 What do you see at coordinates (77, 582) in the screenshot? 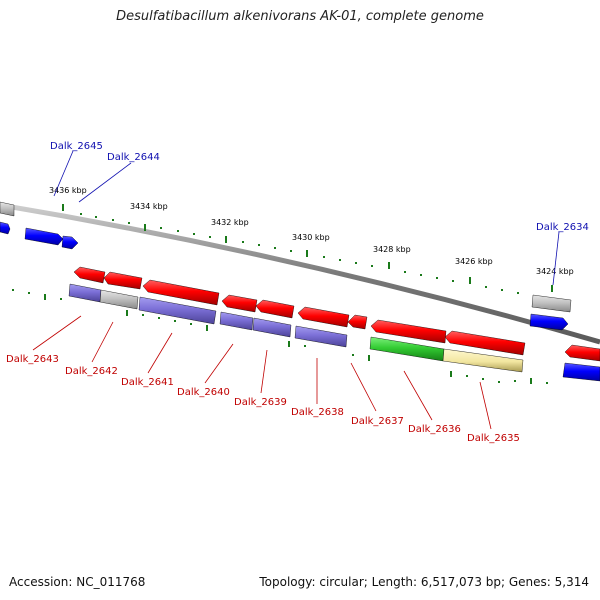
I see `accession-text: Accession: NC_011768` at bounding box center [77, 582].